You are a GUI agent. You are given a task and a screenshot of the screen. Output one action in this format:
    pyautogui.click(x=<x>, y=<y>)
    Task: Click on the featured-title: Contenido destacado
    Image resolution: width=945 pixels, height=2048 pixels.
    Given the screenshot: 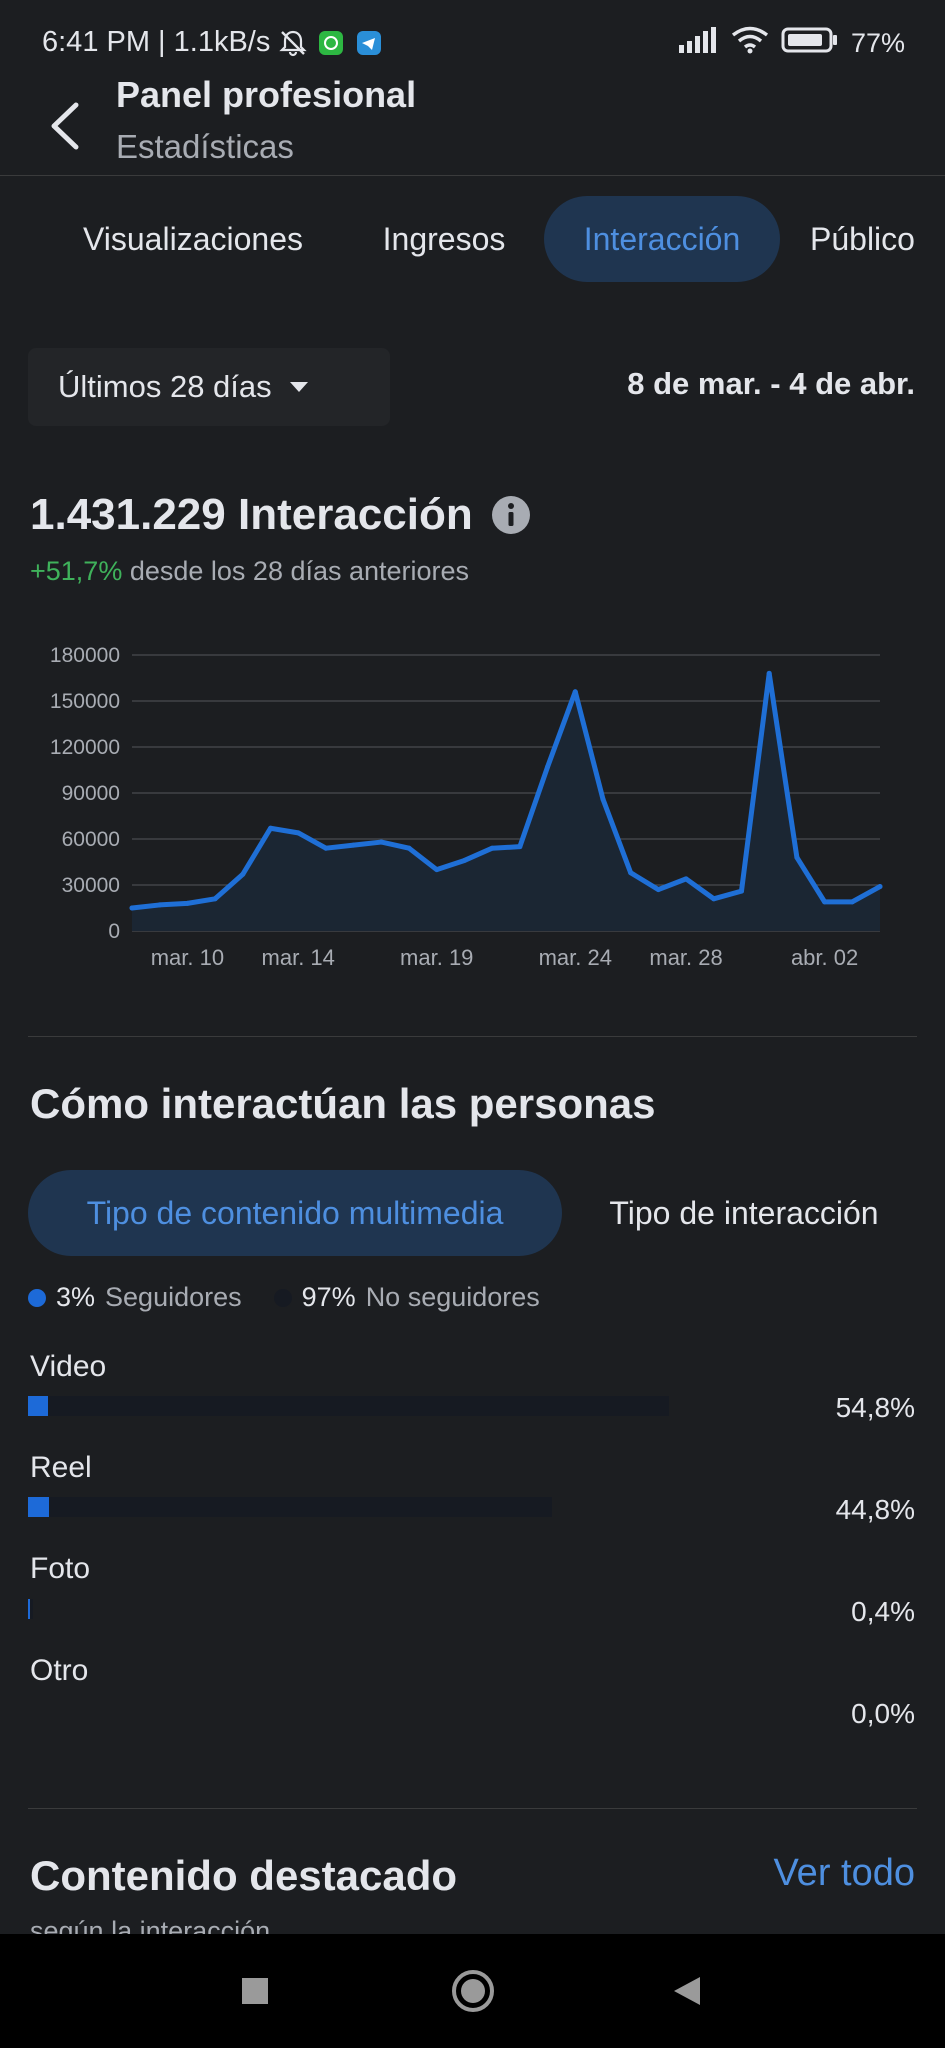 What is the action you would take?
    pyautogui.click(x=244, y=1875)
    